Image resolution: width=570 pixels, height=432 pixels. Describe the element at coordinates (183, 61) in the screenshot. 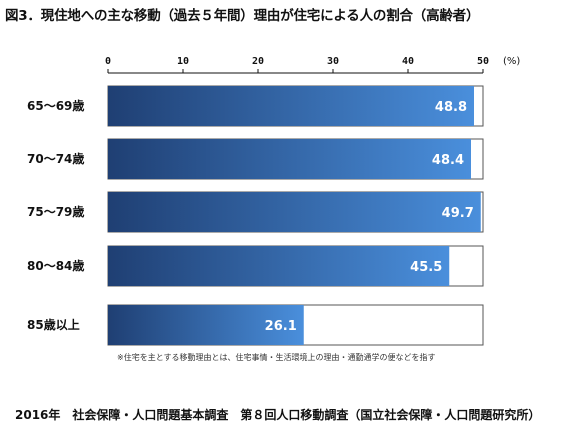

I see `x-tick-label: 10` at that location.